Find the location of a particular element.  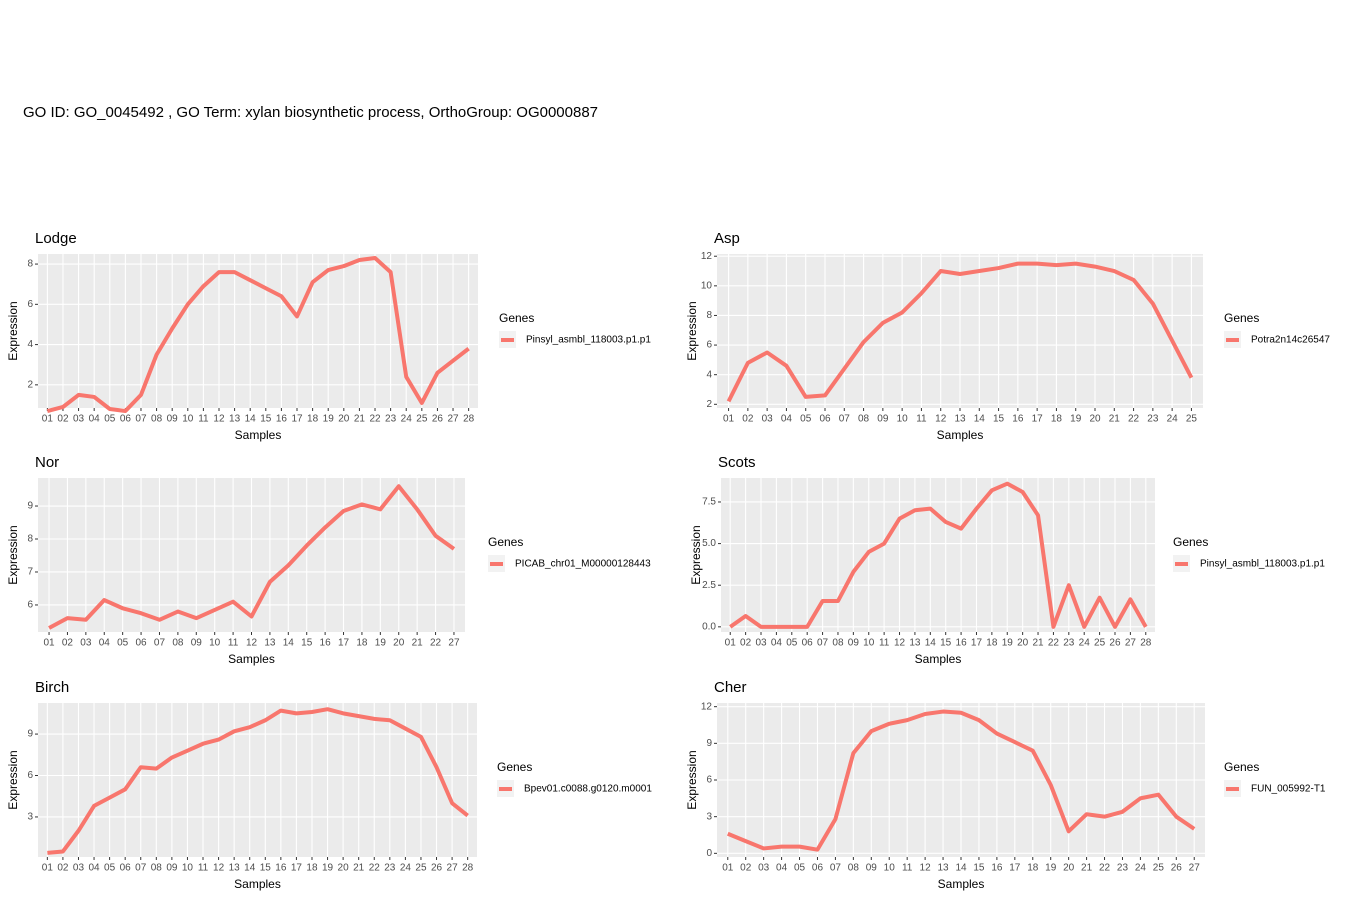

legend-label: Pinsyl_asmbl_118003.p1.p1 is located at coordinates (1262, 564).